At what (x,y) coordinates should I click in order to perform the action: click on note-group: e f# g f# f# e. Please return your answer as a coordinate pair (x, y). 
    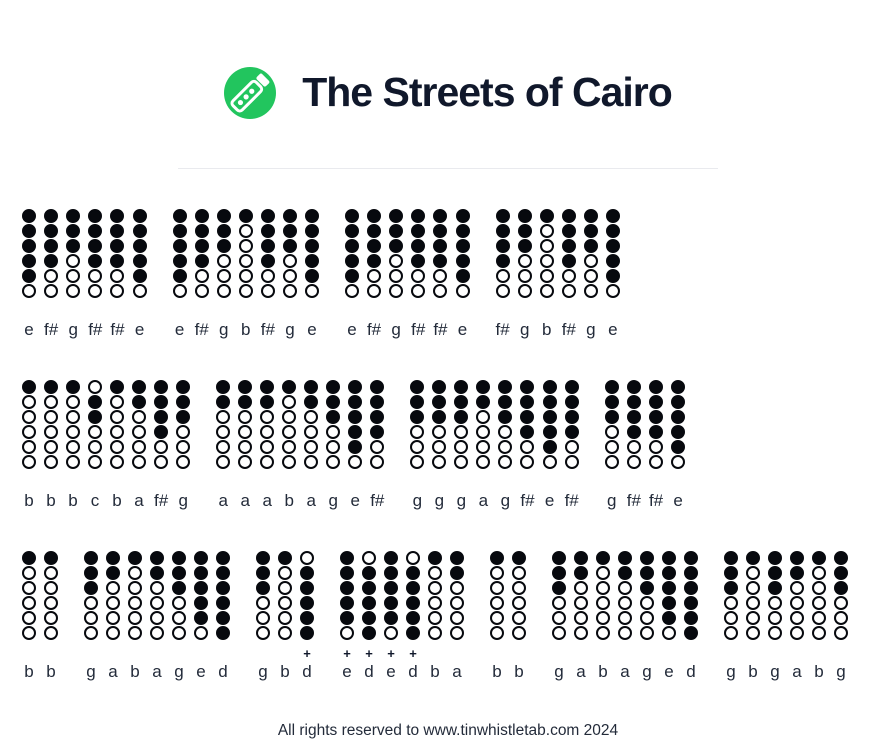
    Looking at the image, I should click on (84, 274).